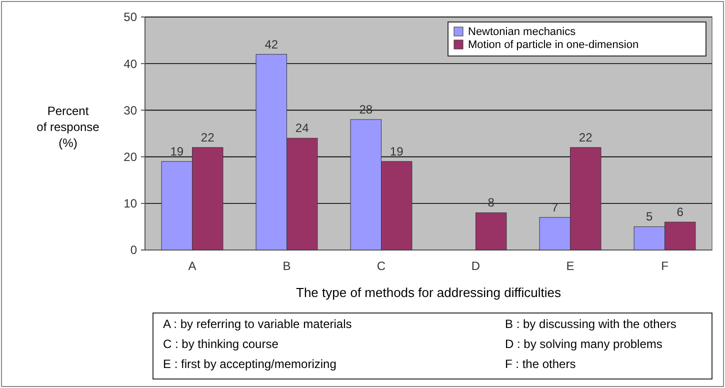  What do you see at coordinates (540, 364) in the screenshot?
I see `text: F : the others` at bounding box center [540, 364].